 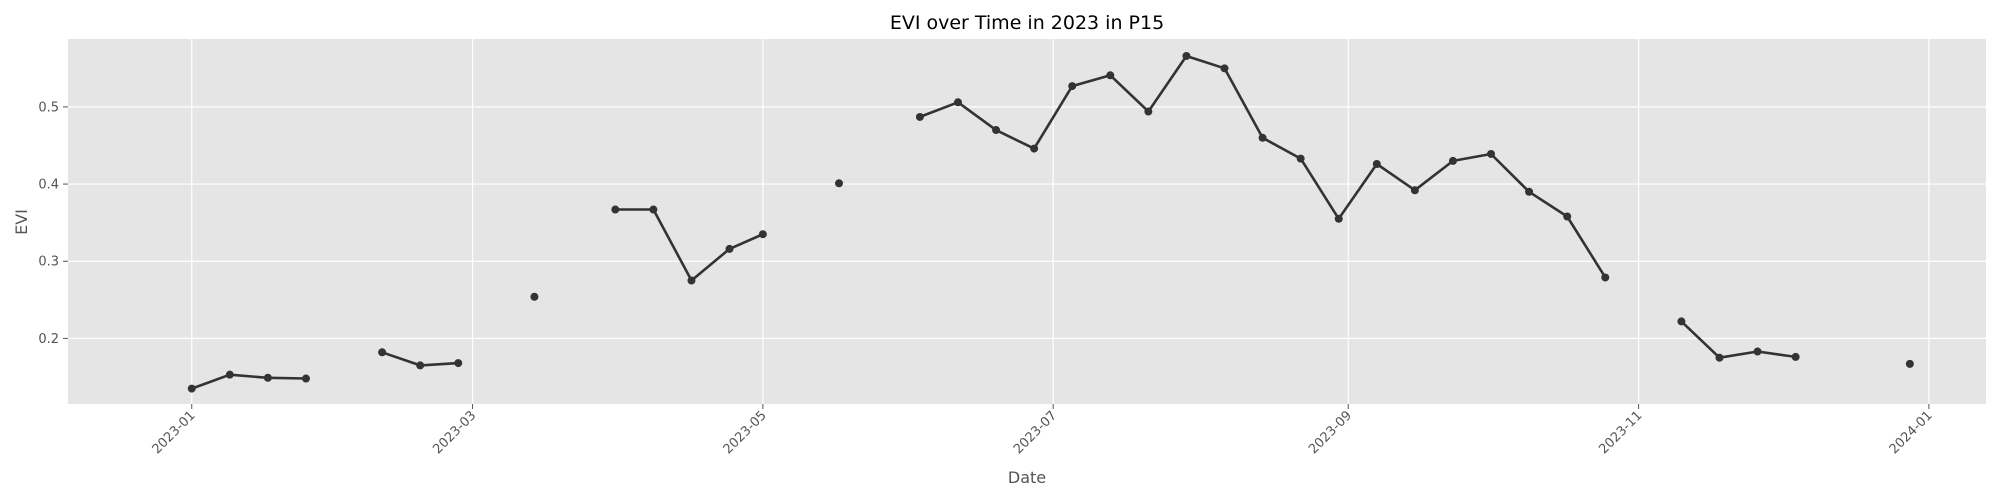 I want to click on x-tick-label: 2023-11, so click(x=1620, y=432).